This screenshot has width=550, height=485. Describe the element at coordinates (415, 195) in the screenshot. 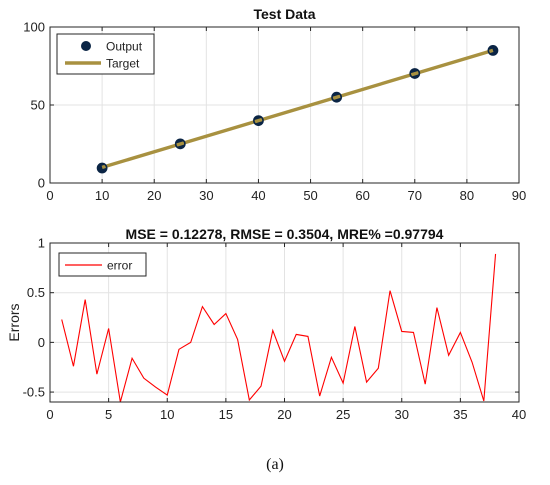

I see `x-tick-label: 70` at that location.